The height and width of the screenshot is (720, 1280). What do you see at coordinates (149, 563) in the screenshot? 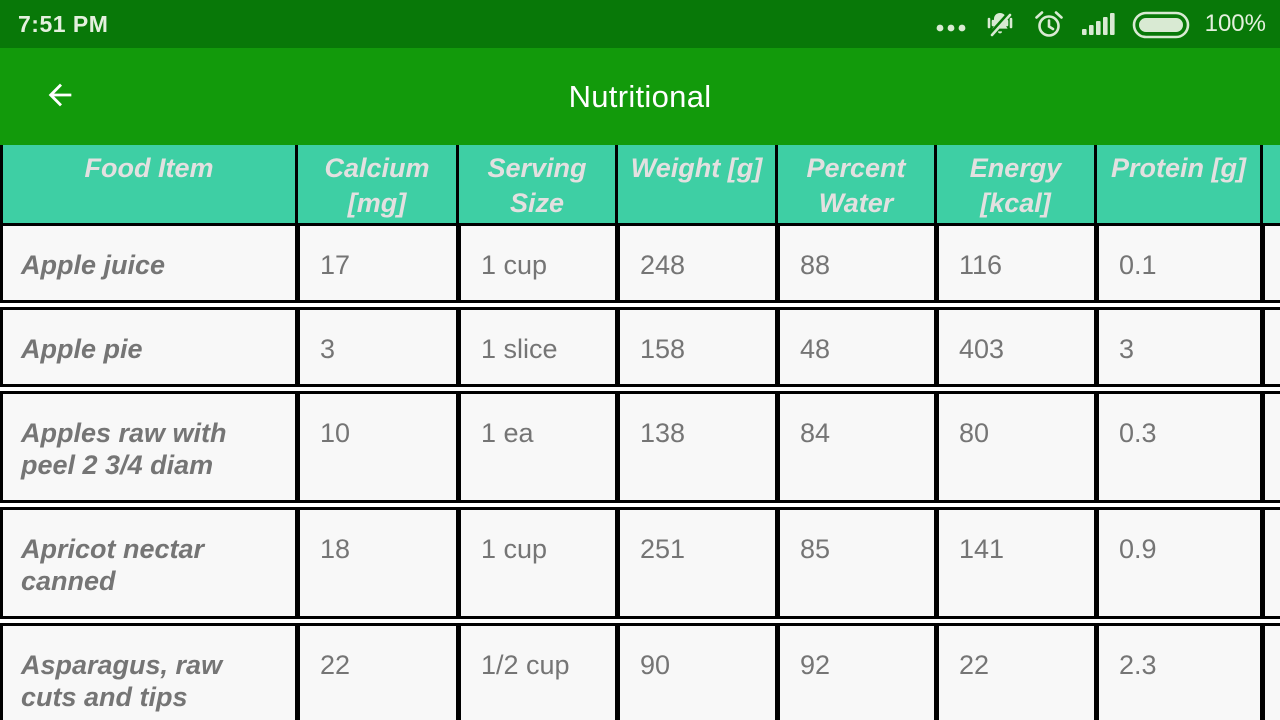
I see `cell-food-name: Apricot nectar canned` at bounding box center [149, 563].